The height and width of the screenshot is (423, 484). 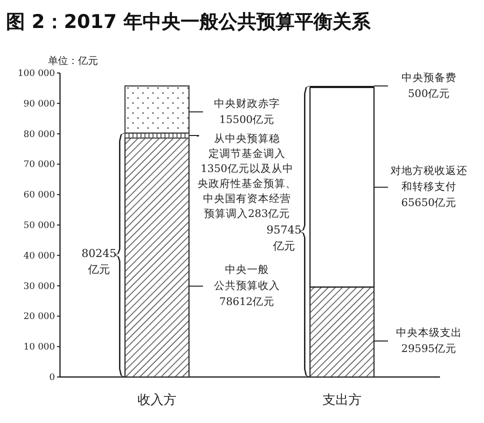 What do you see at coordinates (40, 256) in the screenshot?
I see `y-tick-label: 40 000` at bounding box center [40, 256].